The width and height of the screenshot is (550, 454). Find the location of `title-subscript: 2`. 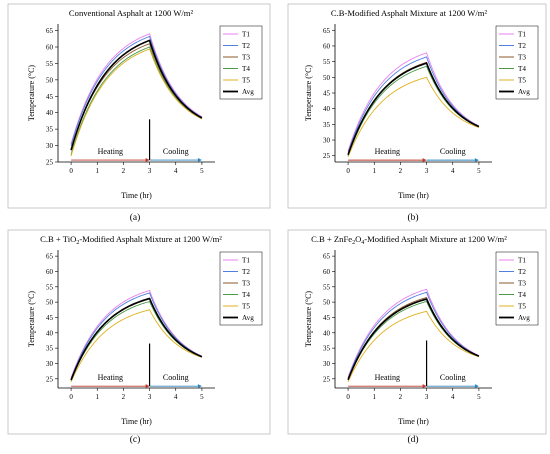

title-subscript: 2 is located at coordinates (77, 243).